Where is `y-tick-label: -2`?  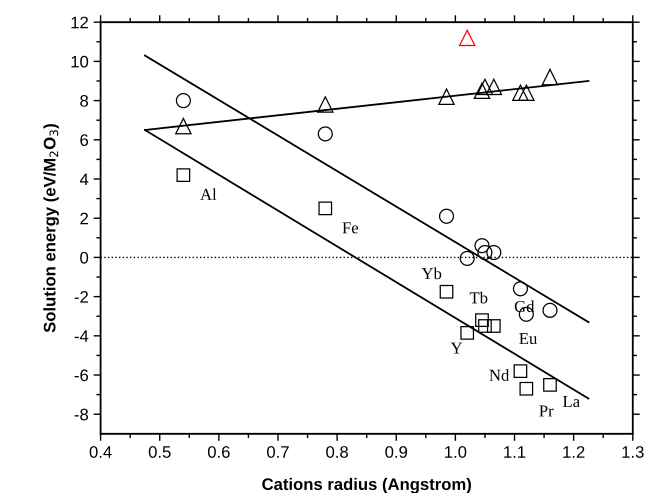
y-tick-label: -2 is located at coordinates (81, 297).